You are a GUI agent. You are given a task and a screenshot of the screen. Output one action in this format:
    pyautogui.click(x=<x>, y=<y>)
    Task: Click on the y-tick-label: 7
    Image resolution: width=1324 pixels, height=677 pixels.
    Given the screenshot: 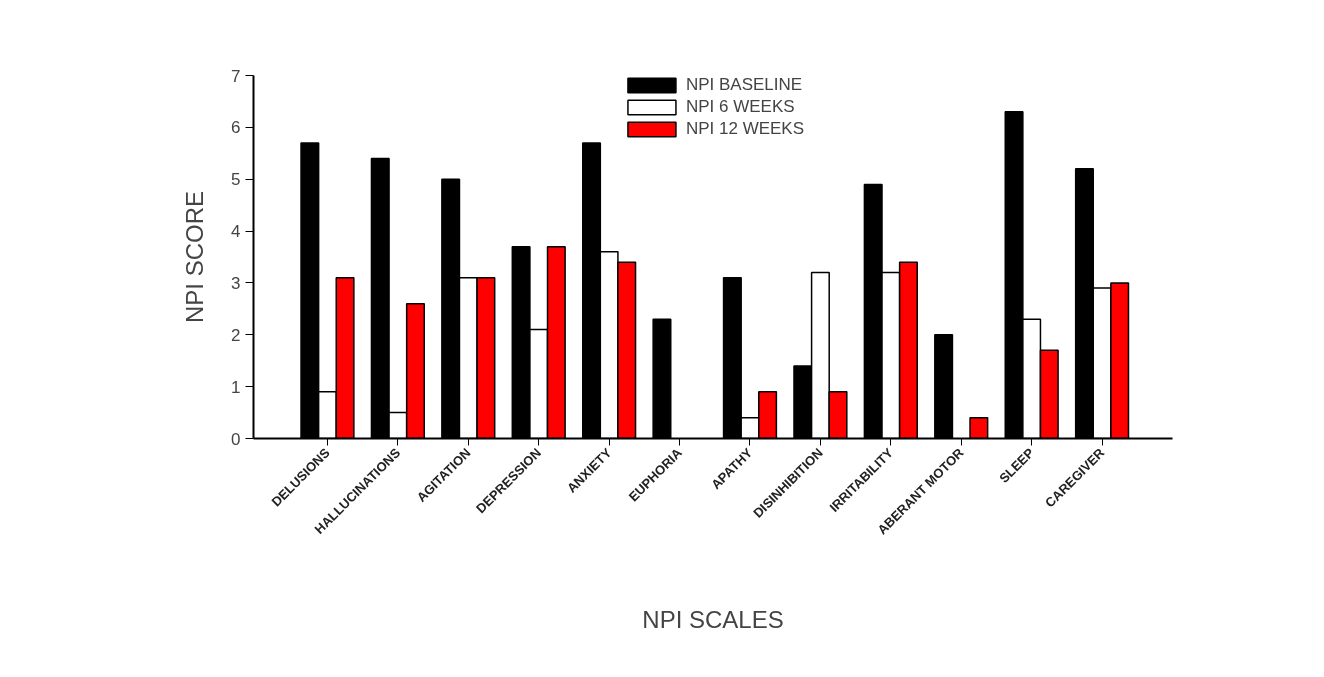 What is the action you would take?
    pyautogui.click(x=236, y=76)
    